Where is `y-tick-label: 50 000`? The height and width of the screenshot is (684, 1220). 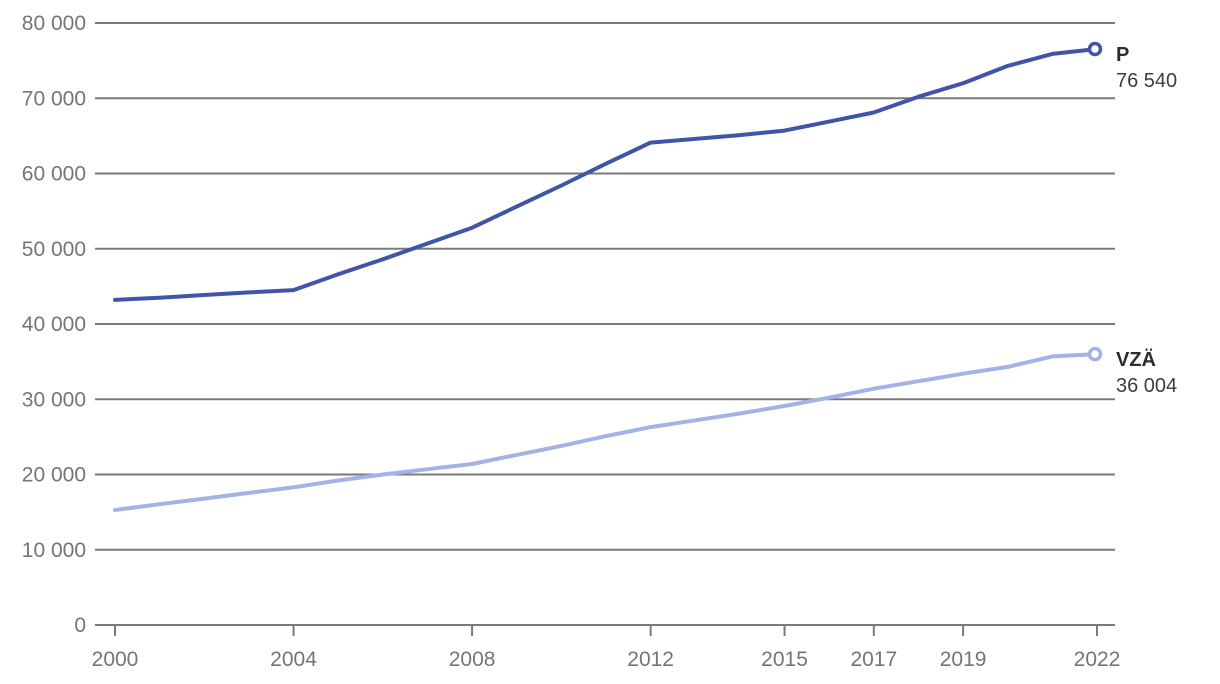
y-tick-label: 50 000 is located at coordinates (54, 249).